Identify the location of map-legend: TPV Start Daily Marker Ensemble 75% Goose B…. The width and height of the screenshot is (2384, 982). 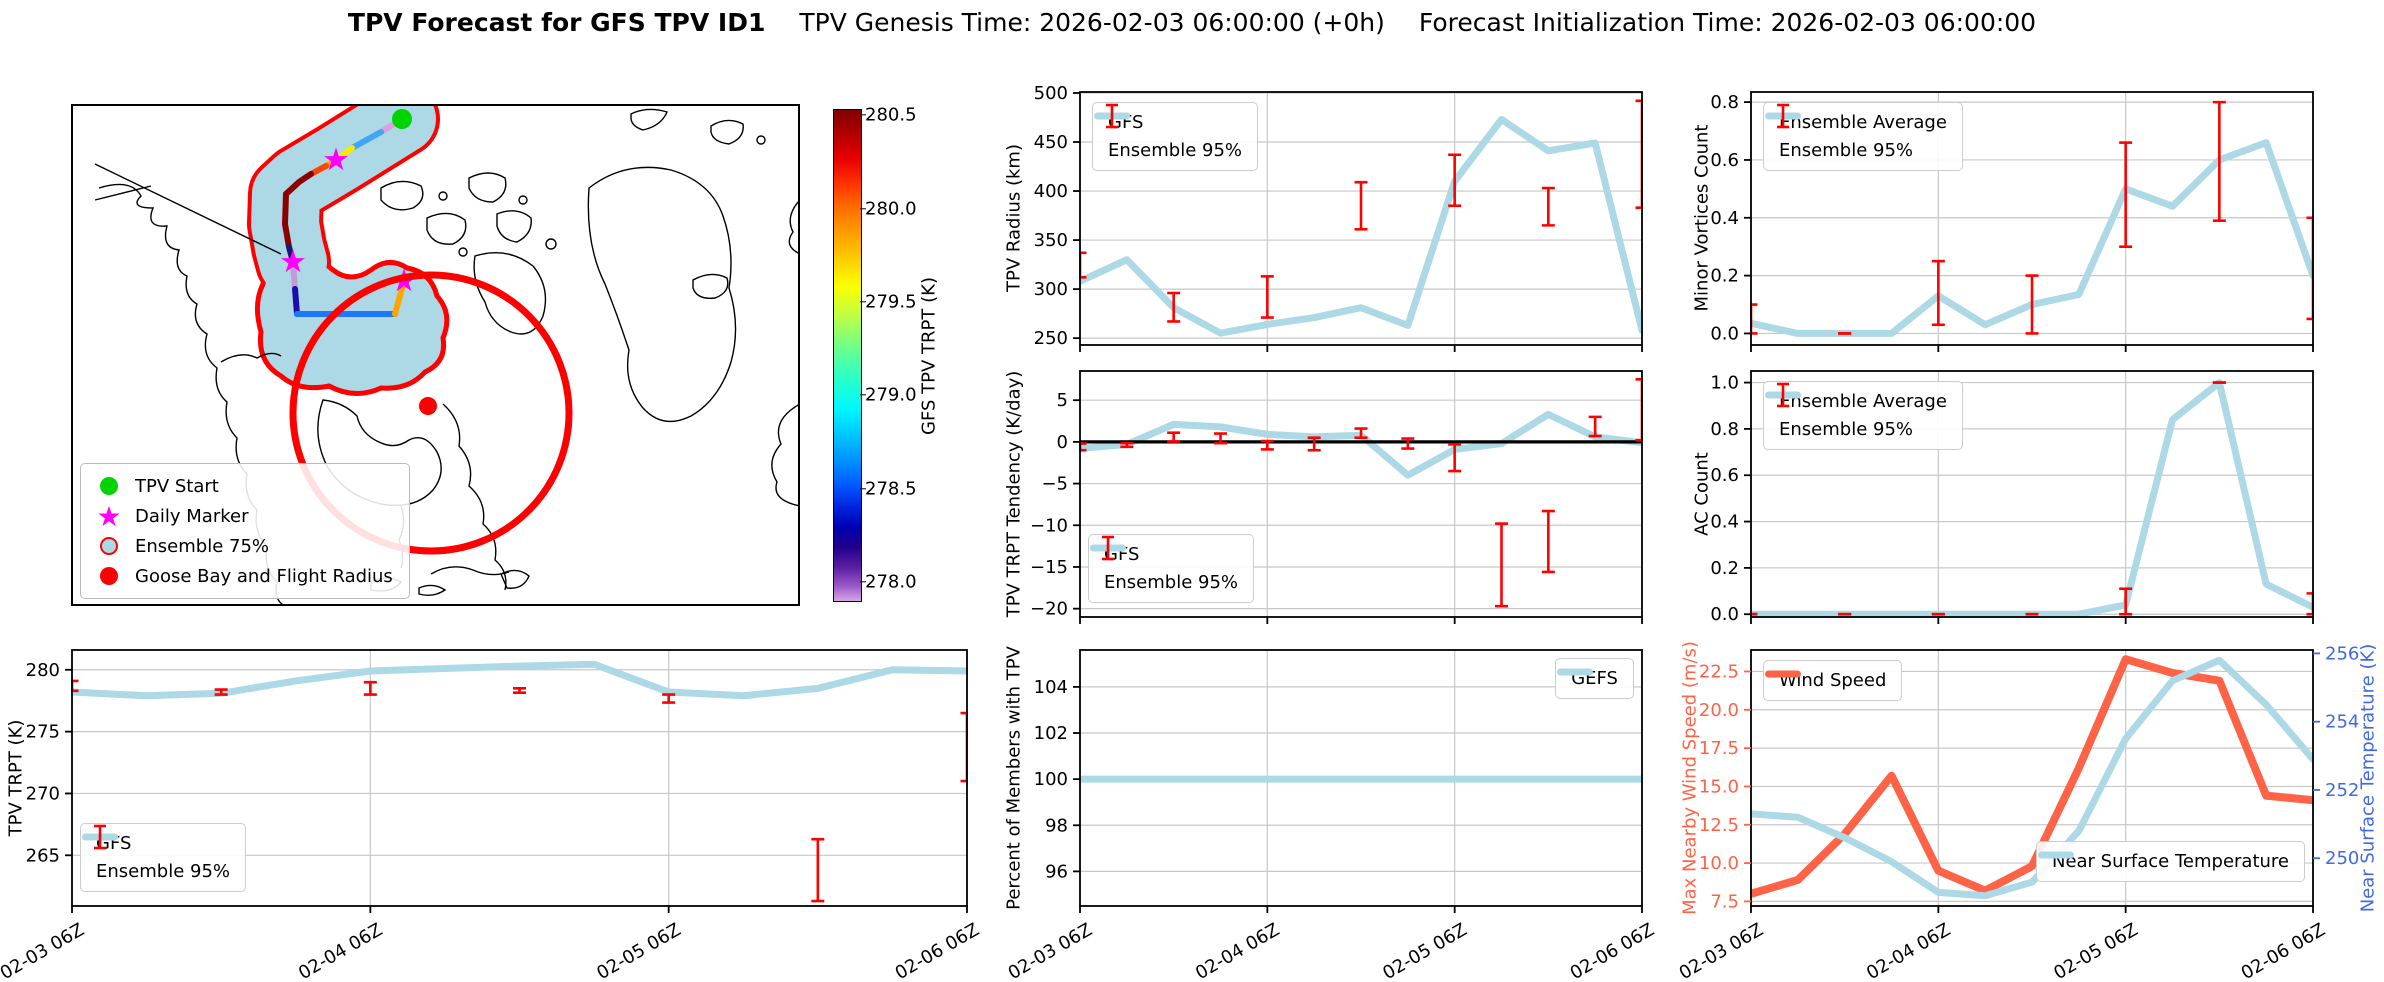
(245, 531).